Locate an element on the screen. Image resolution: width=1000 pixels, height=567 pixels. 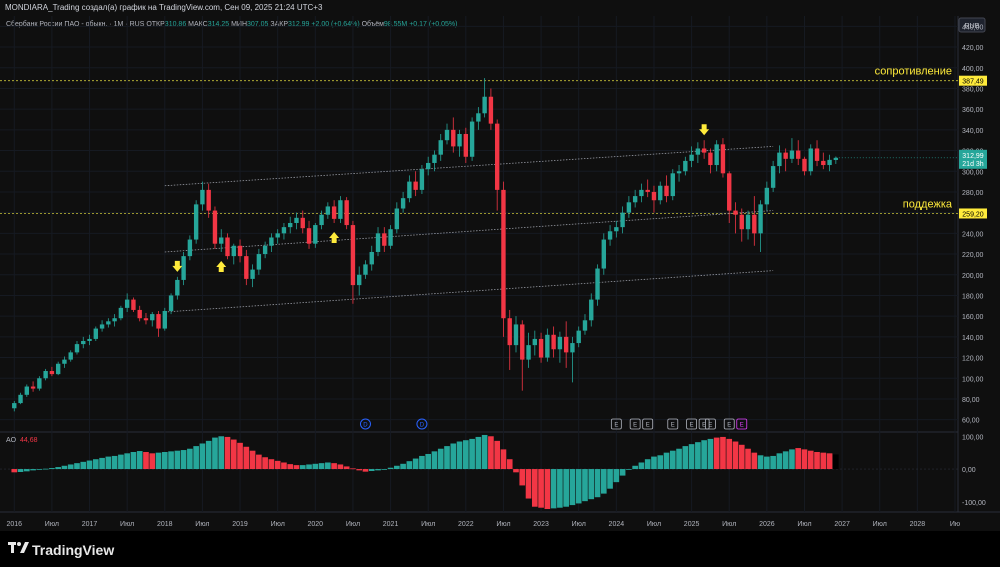
legend-close-label: ЗАКР is located at coordinates (278, 24).